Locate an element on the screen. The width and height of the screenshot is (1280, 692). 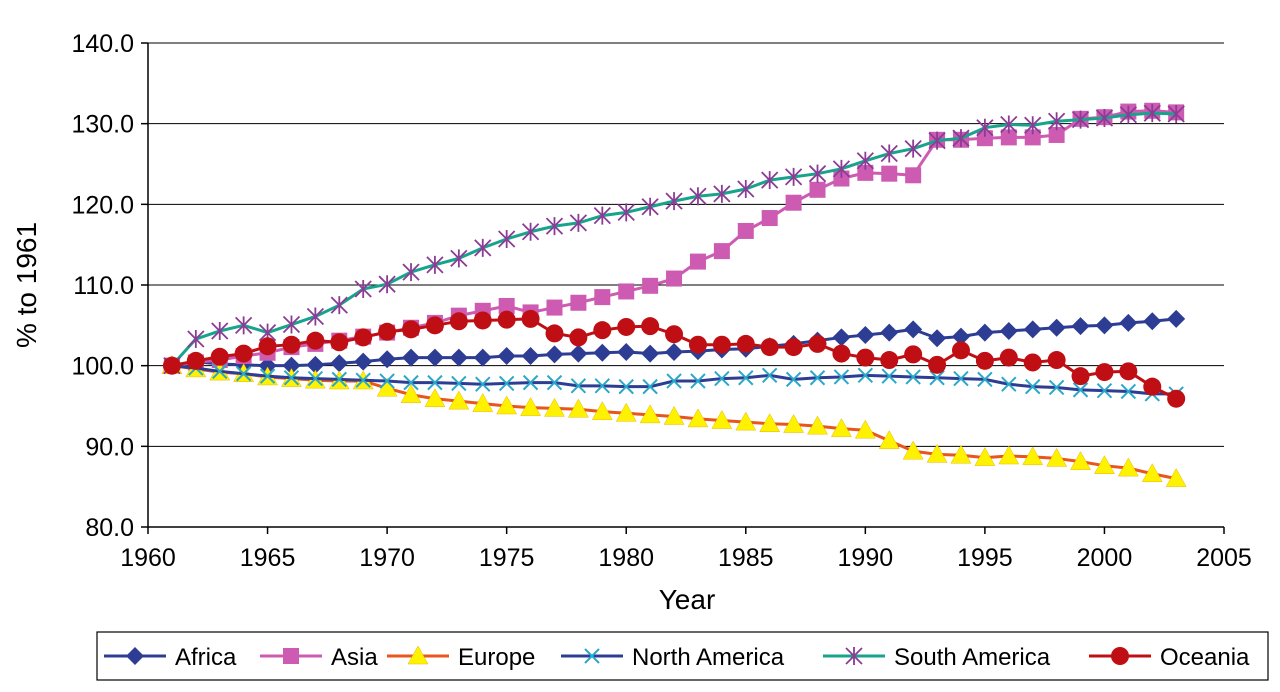
x-tick-label: 1965 is located at coordinates (268, 558).